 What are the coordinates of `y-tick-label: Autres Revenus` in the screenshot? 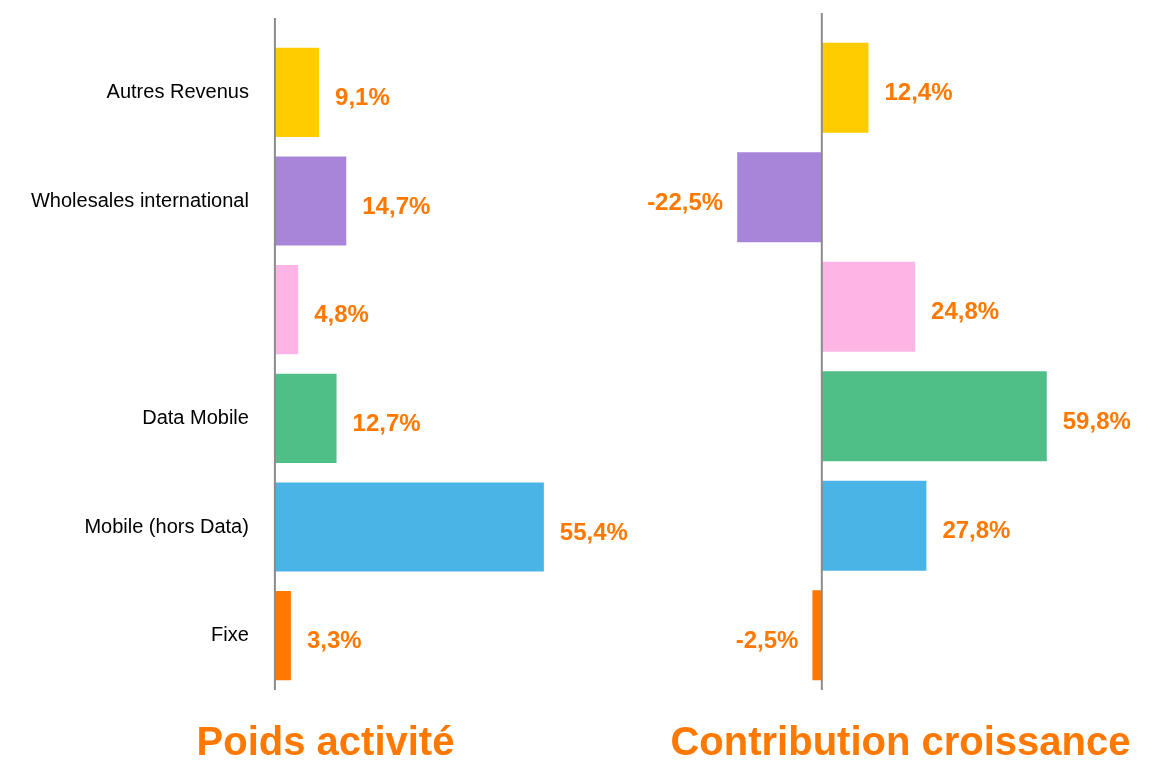 It's located at (177, 90).